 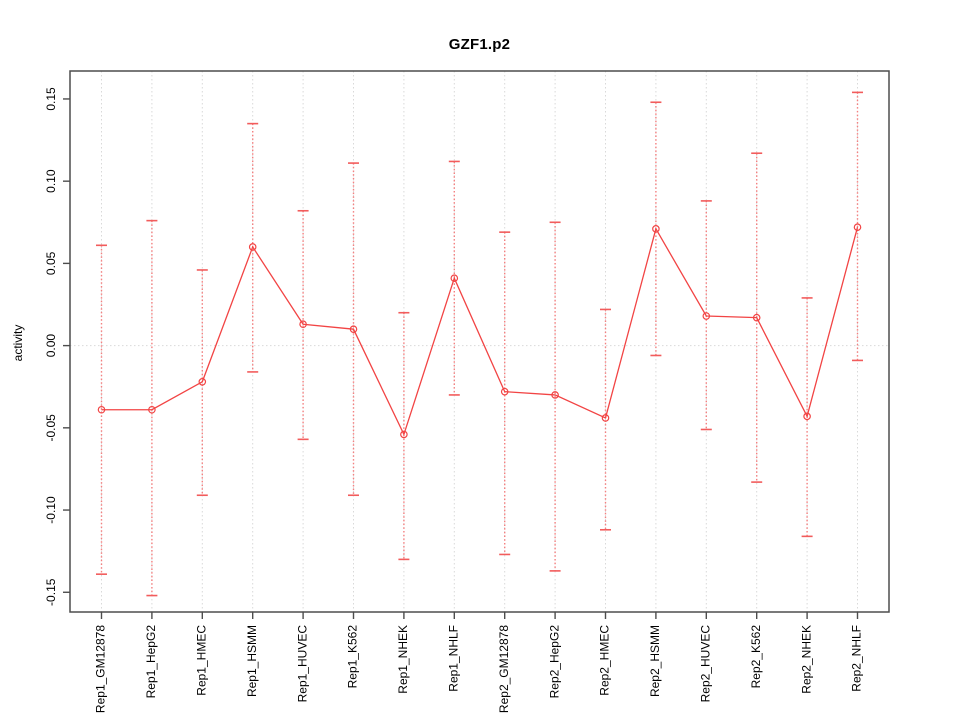 What do you see at coordinates (756, 657) in the screenshot?
I see `x-tick-label: Rep2_K562` at bounding box center [756, 657].